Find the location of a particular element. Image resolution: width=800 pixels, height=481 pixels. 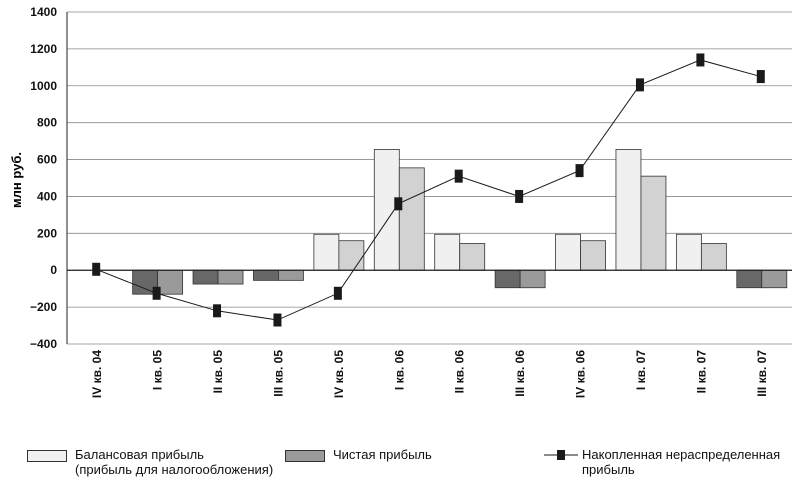

x-tick-1: I кв. 05 is located at coordinates (158, 370).